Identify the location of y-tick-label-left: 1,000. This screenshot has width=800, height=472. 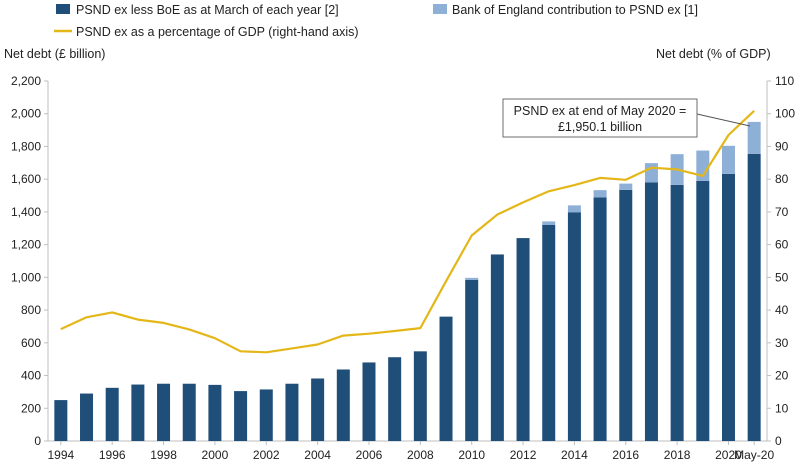
(26, 277).